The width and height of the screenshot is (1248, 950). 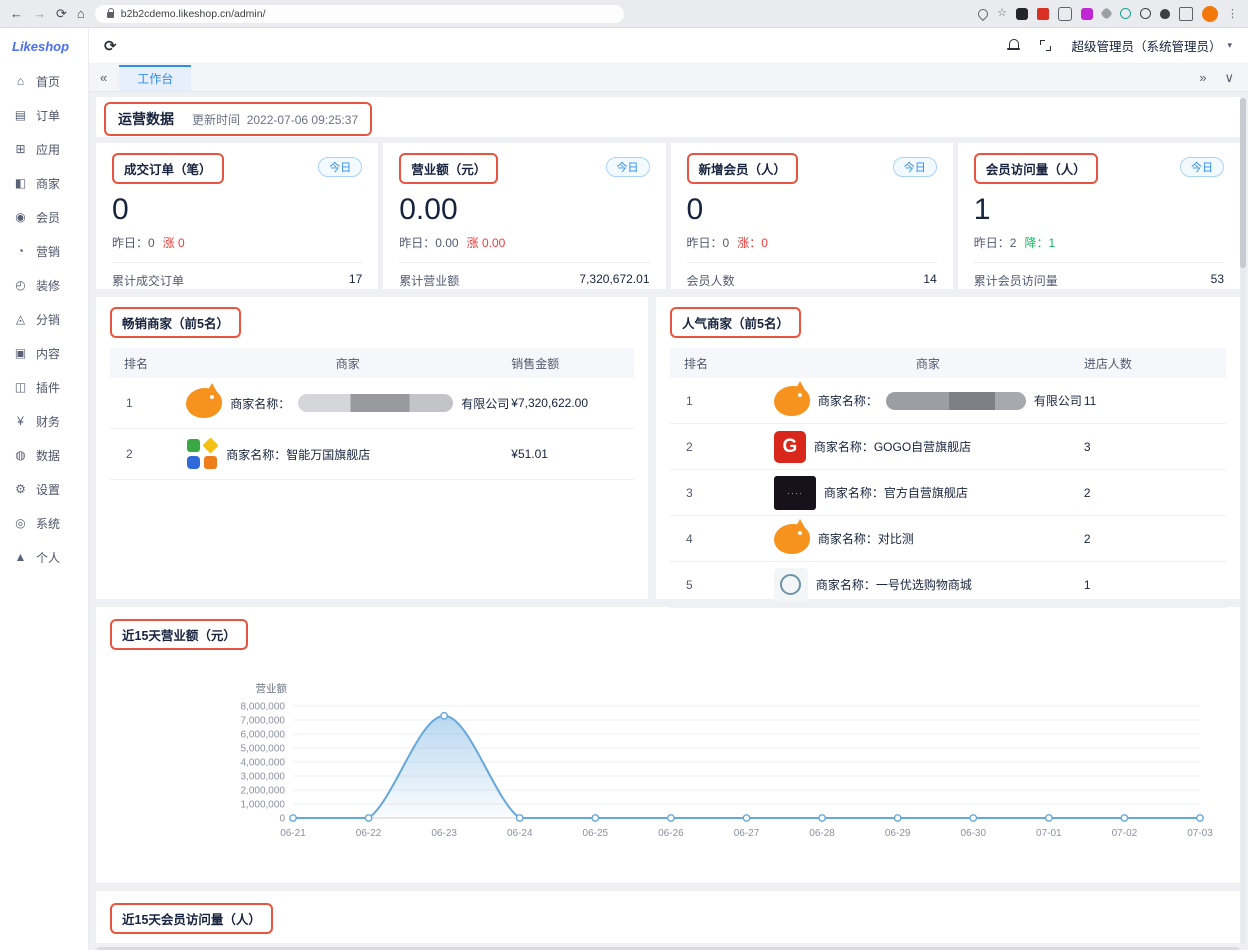 I want to click on admin-account-dropdown: 超级管理员（系统管理员） ▾, so click(x=1151, y=45).